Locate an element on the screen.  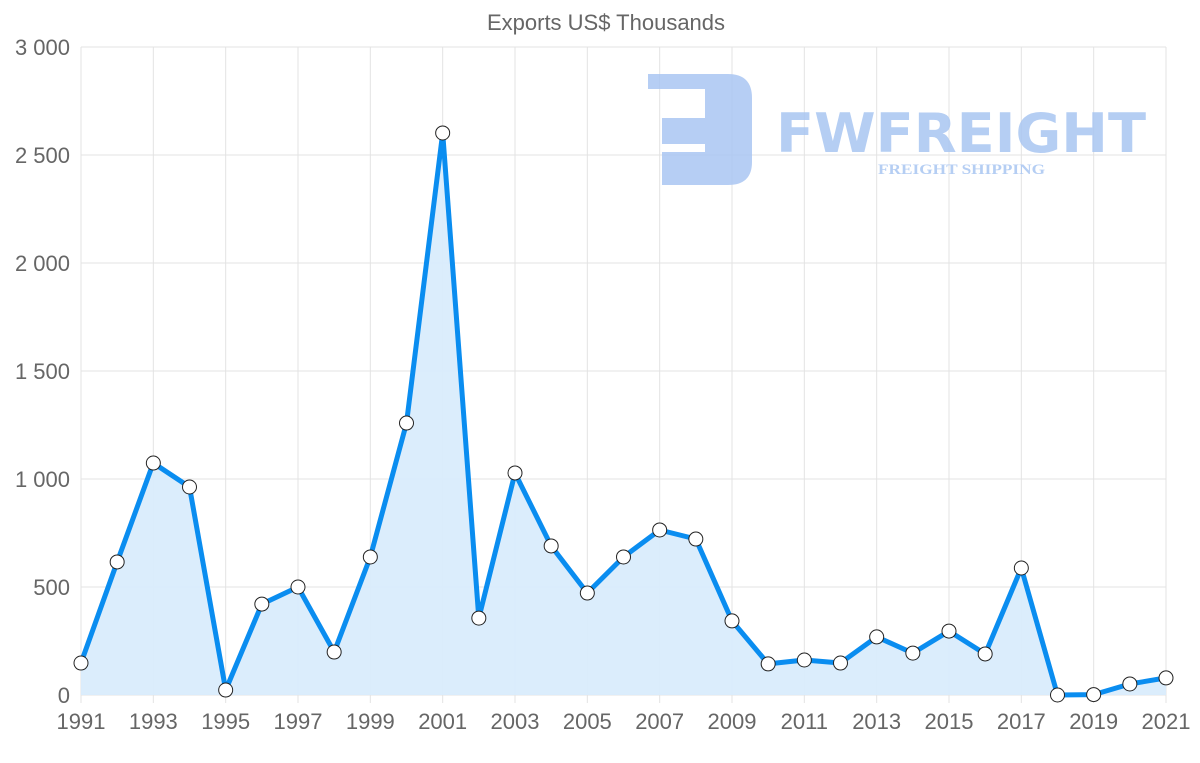
x-tick-label: 2009 is located at coordinates (732, 721).